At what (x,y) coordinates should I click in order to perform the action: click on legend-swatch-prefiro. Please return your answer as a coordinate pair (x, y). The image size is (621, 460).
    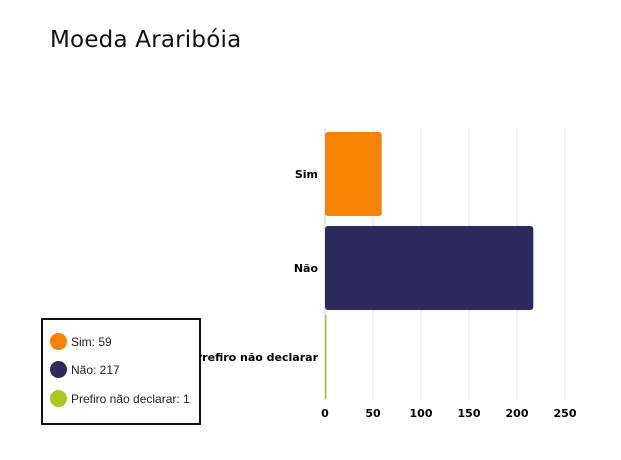
    Looking at the image, I should click on (58, 398).